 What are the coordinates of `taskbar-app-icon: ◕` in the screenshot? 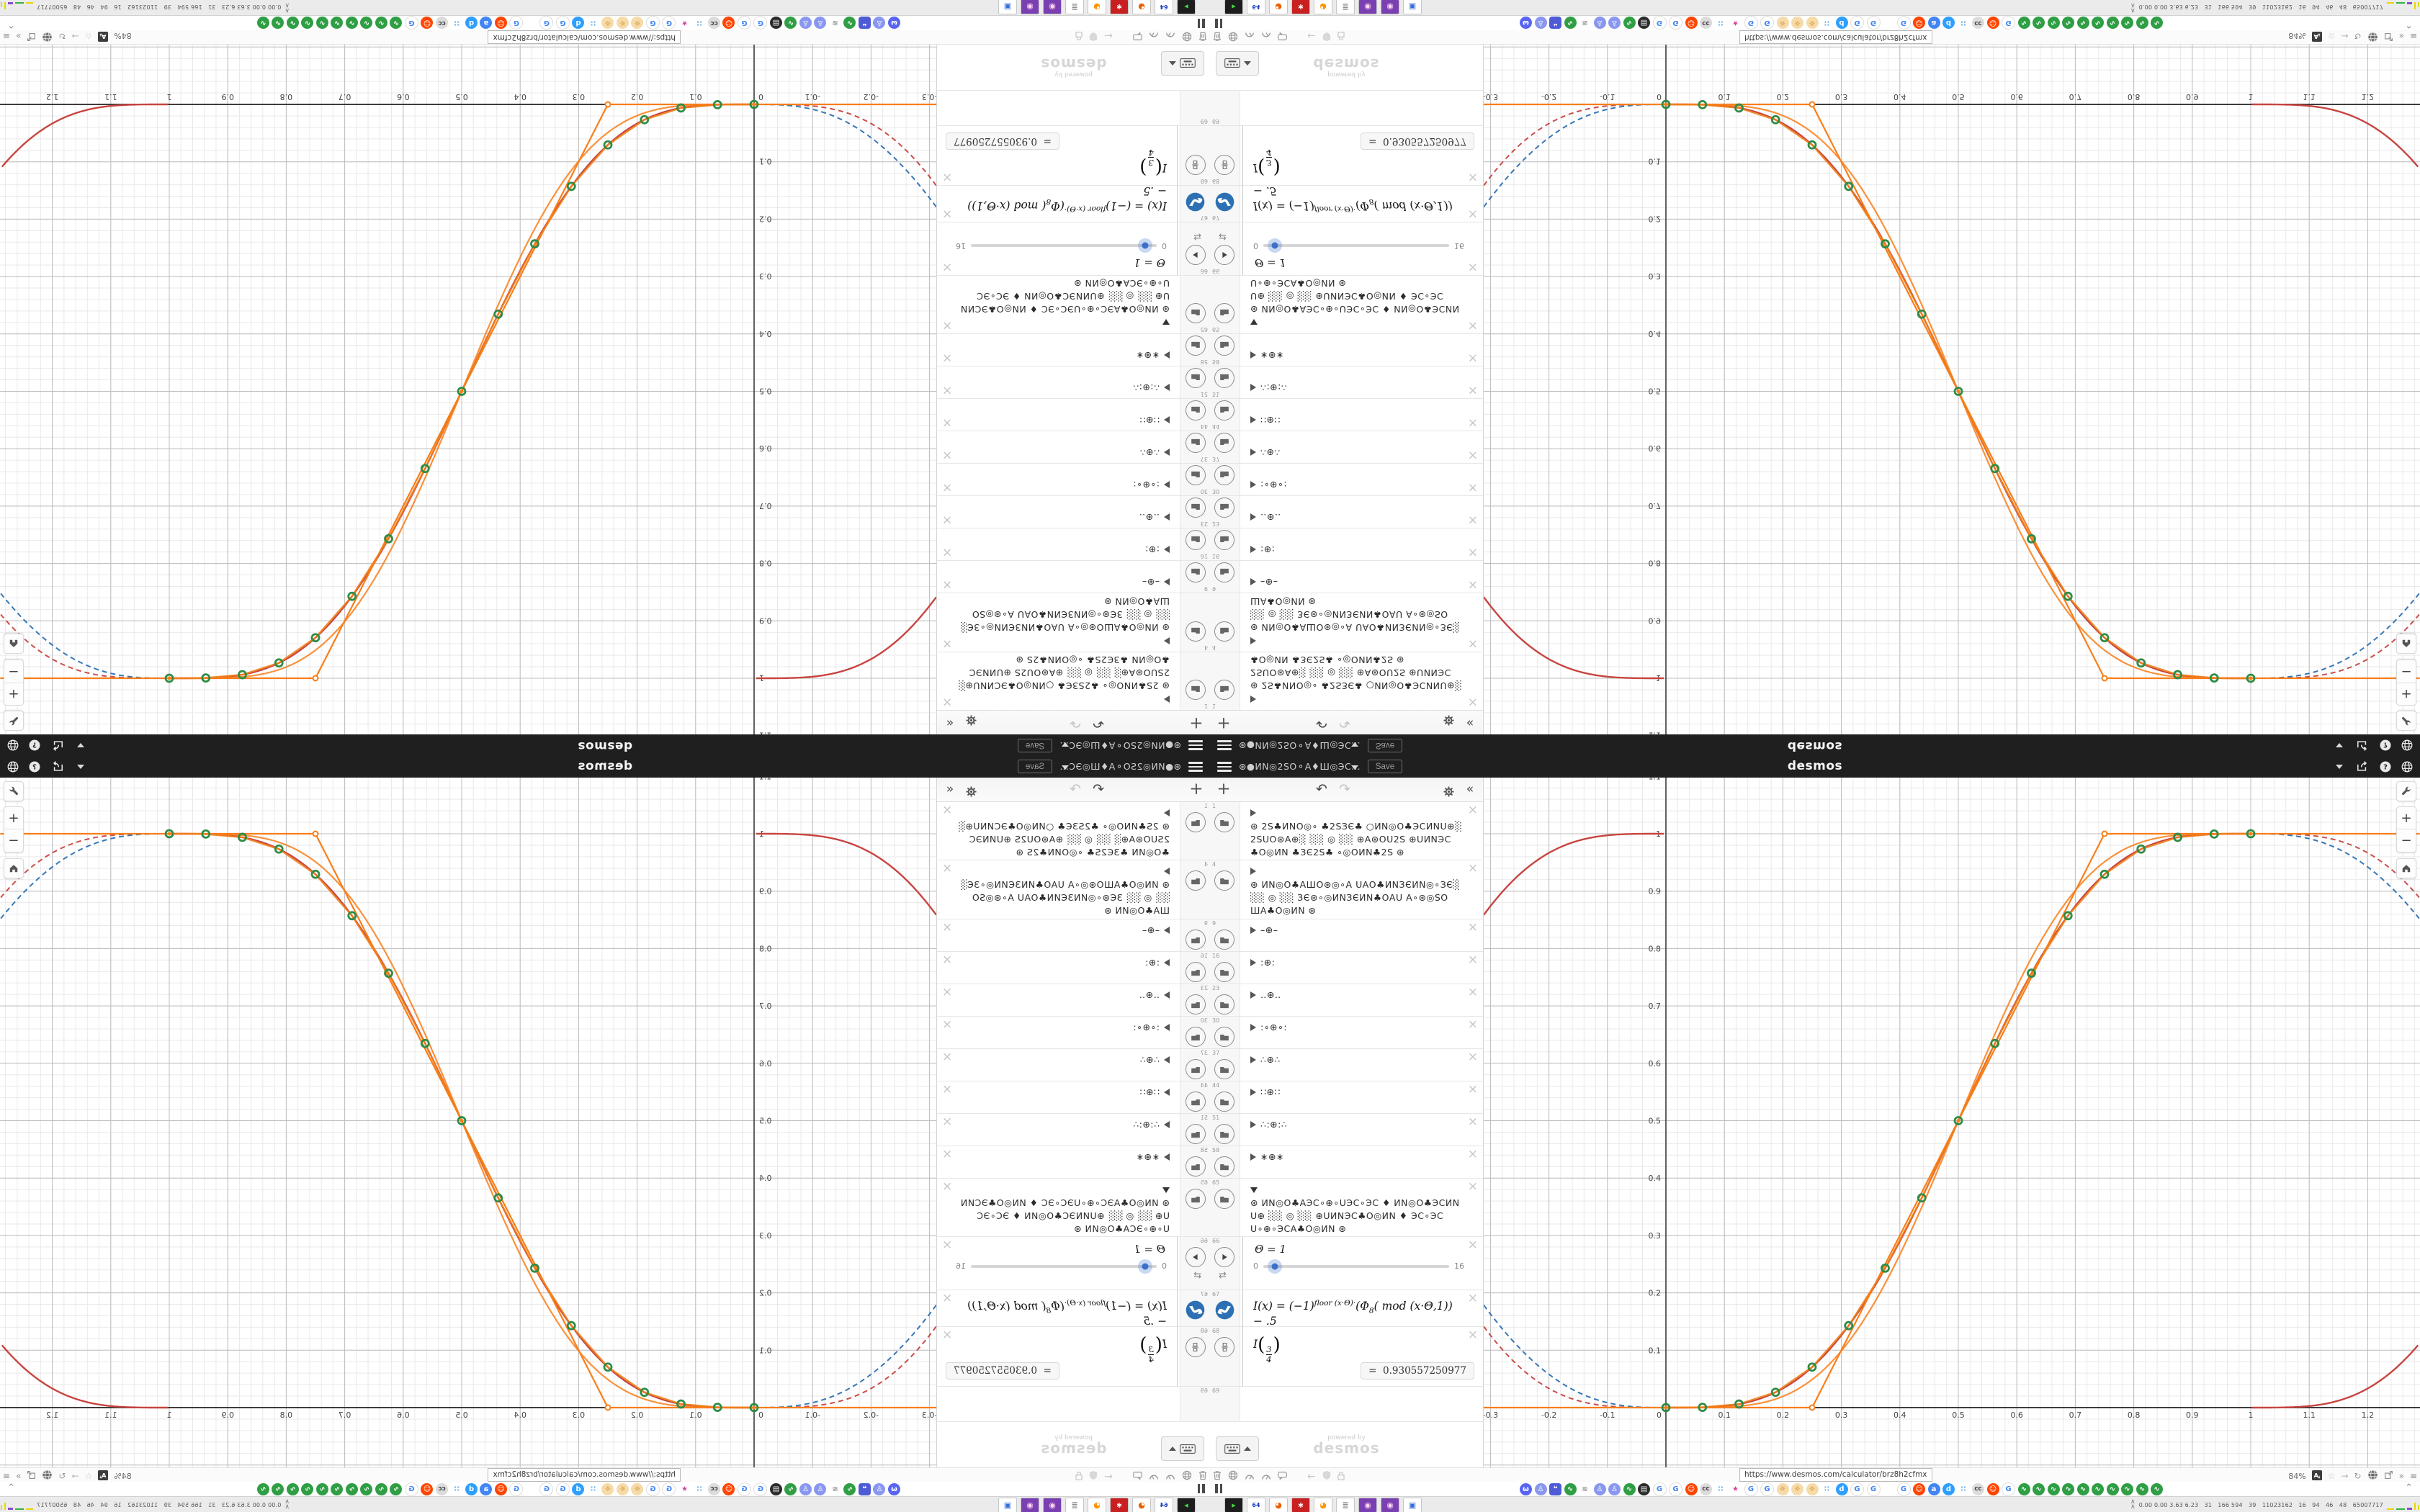 It's located at (1278, 1505).